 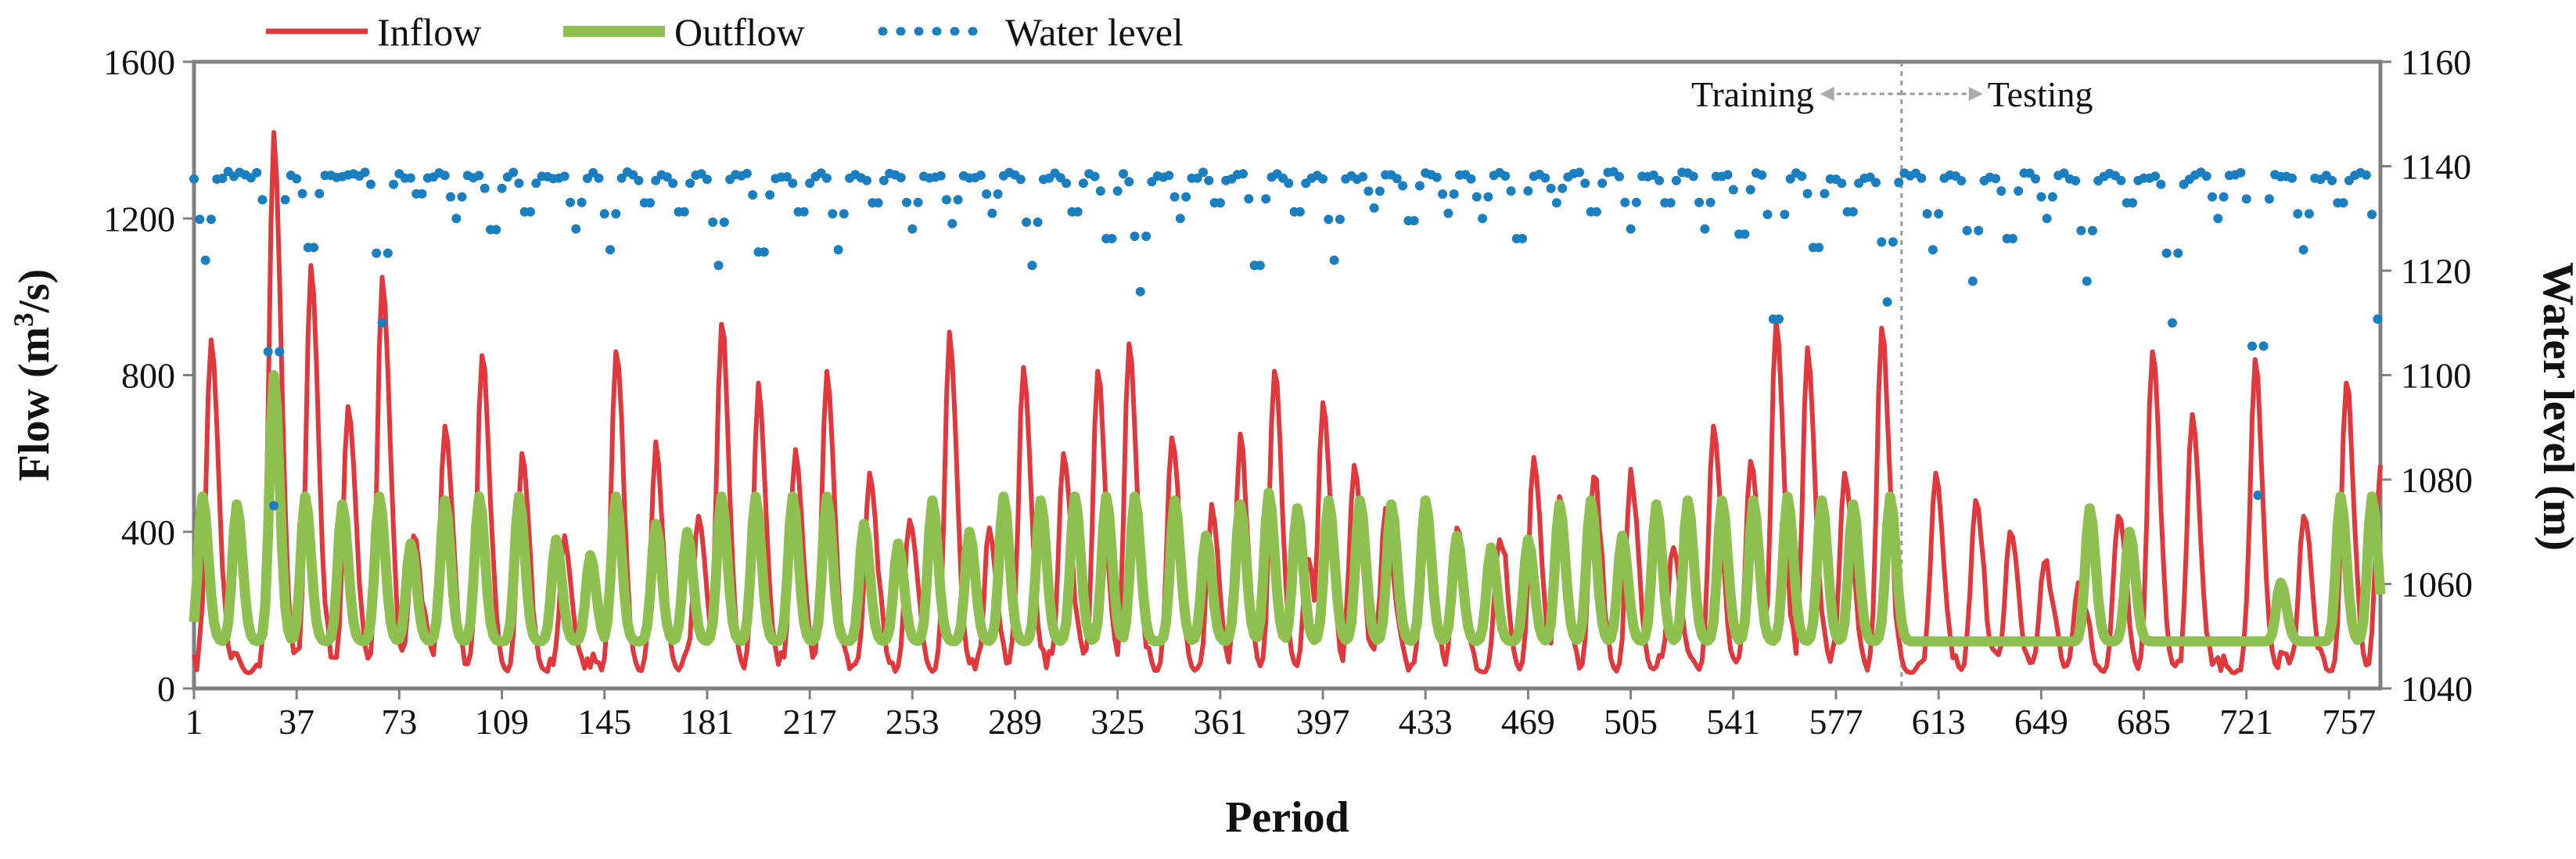 I want to click on x-tick-label: 397, so click(x=1323, y=722).